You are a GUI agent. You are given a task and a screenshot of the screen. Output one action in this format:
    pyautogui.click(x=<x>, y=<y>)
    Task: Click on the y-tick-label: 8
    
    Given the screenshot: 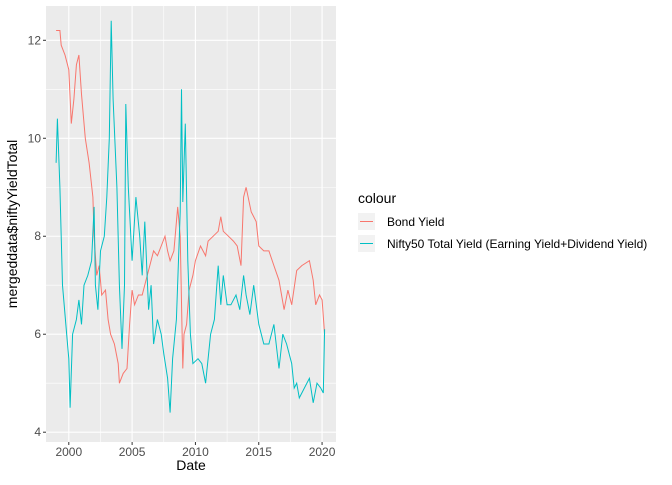 What is the action you would take?
    pyautogui.click(x=37, y=236)
    